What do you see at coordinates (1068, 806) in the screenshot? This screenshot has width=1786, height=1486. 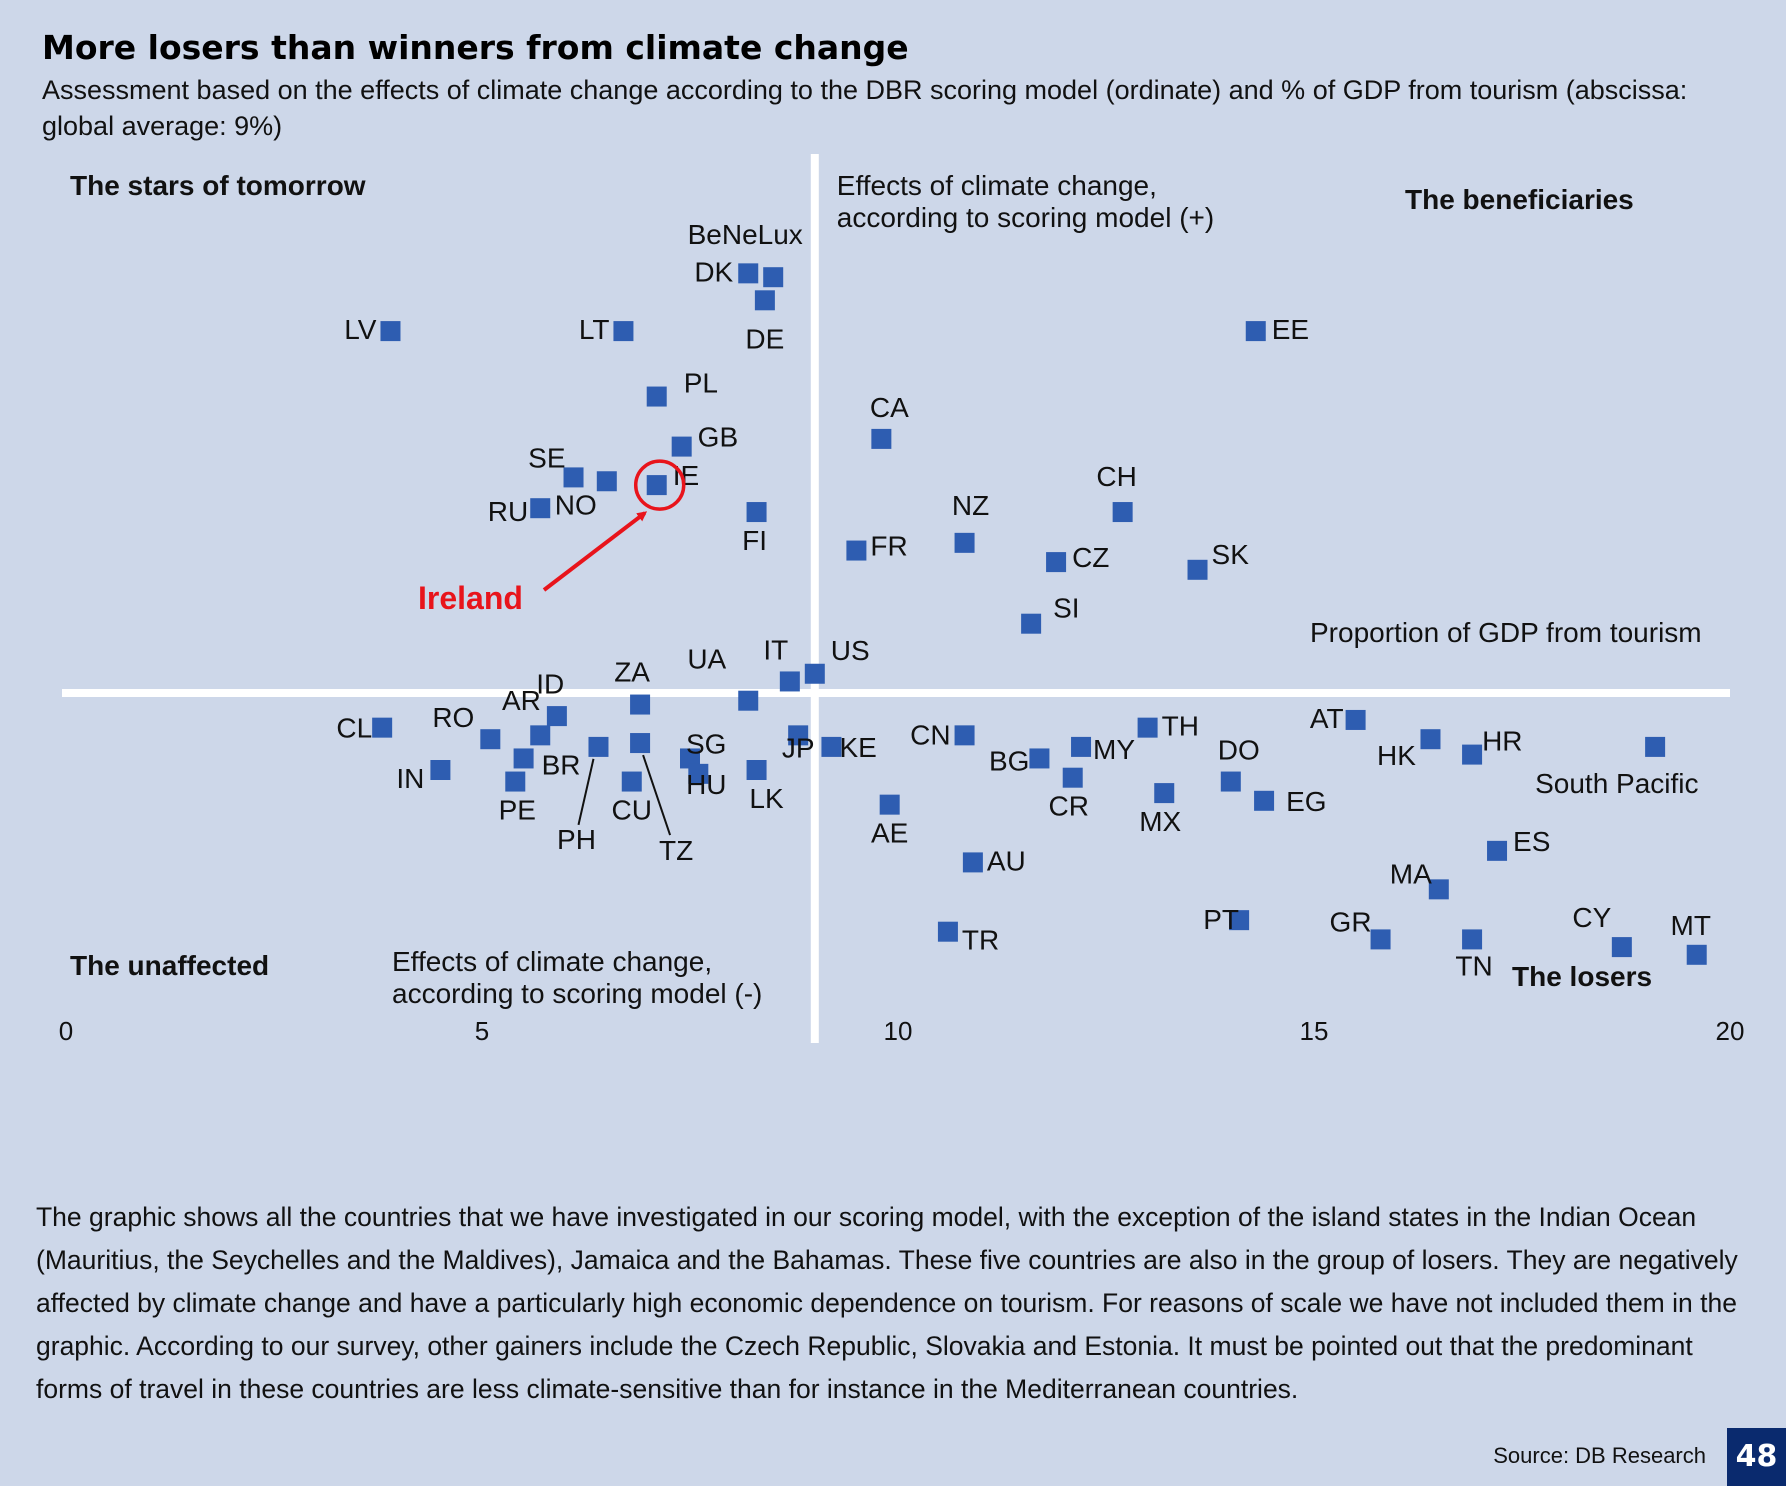 I see `data-point-label: CR` at bounding box center [1068, 806].